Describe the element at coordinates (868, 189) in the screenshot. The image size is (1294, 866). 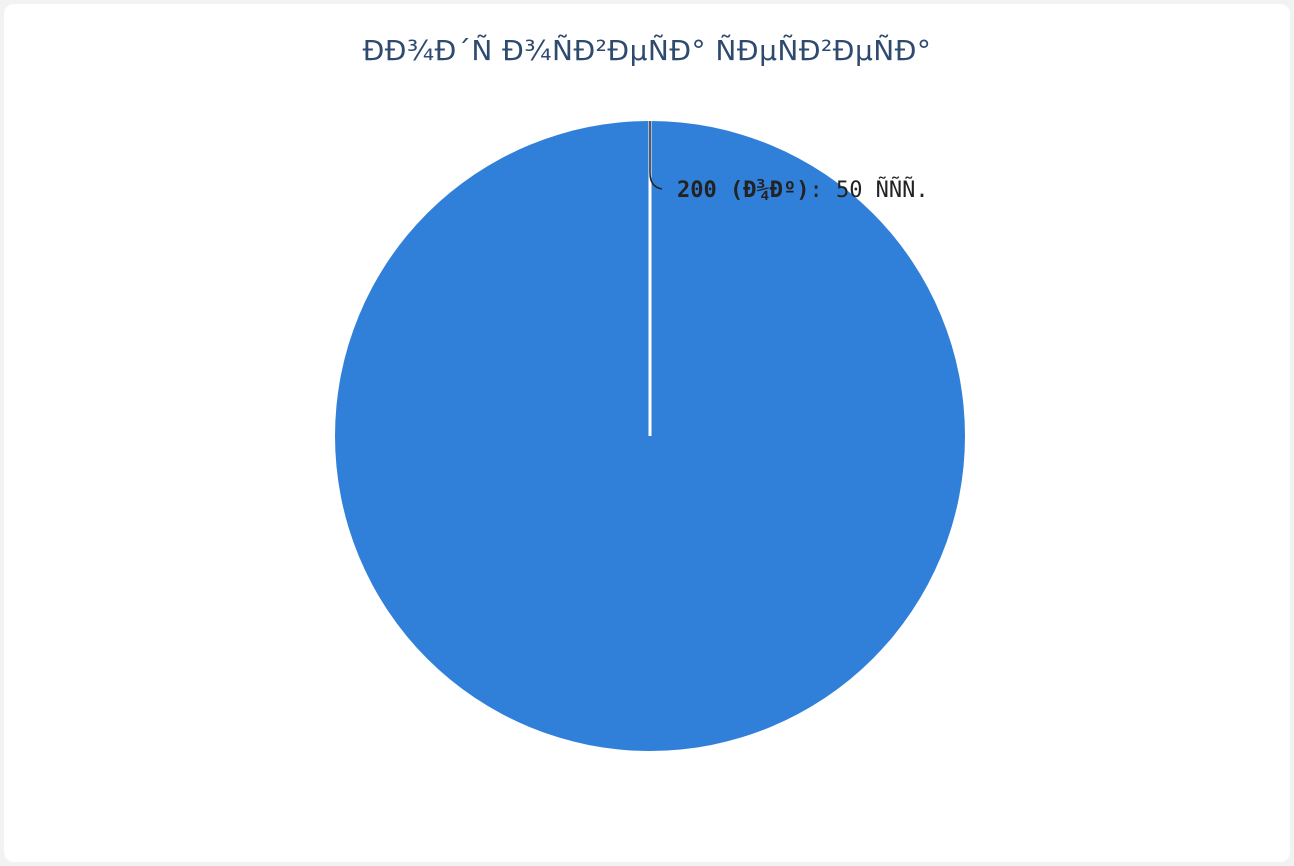
I see `slice-label-value: : 50 ÑÑÑ.` at that location.